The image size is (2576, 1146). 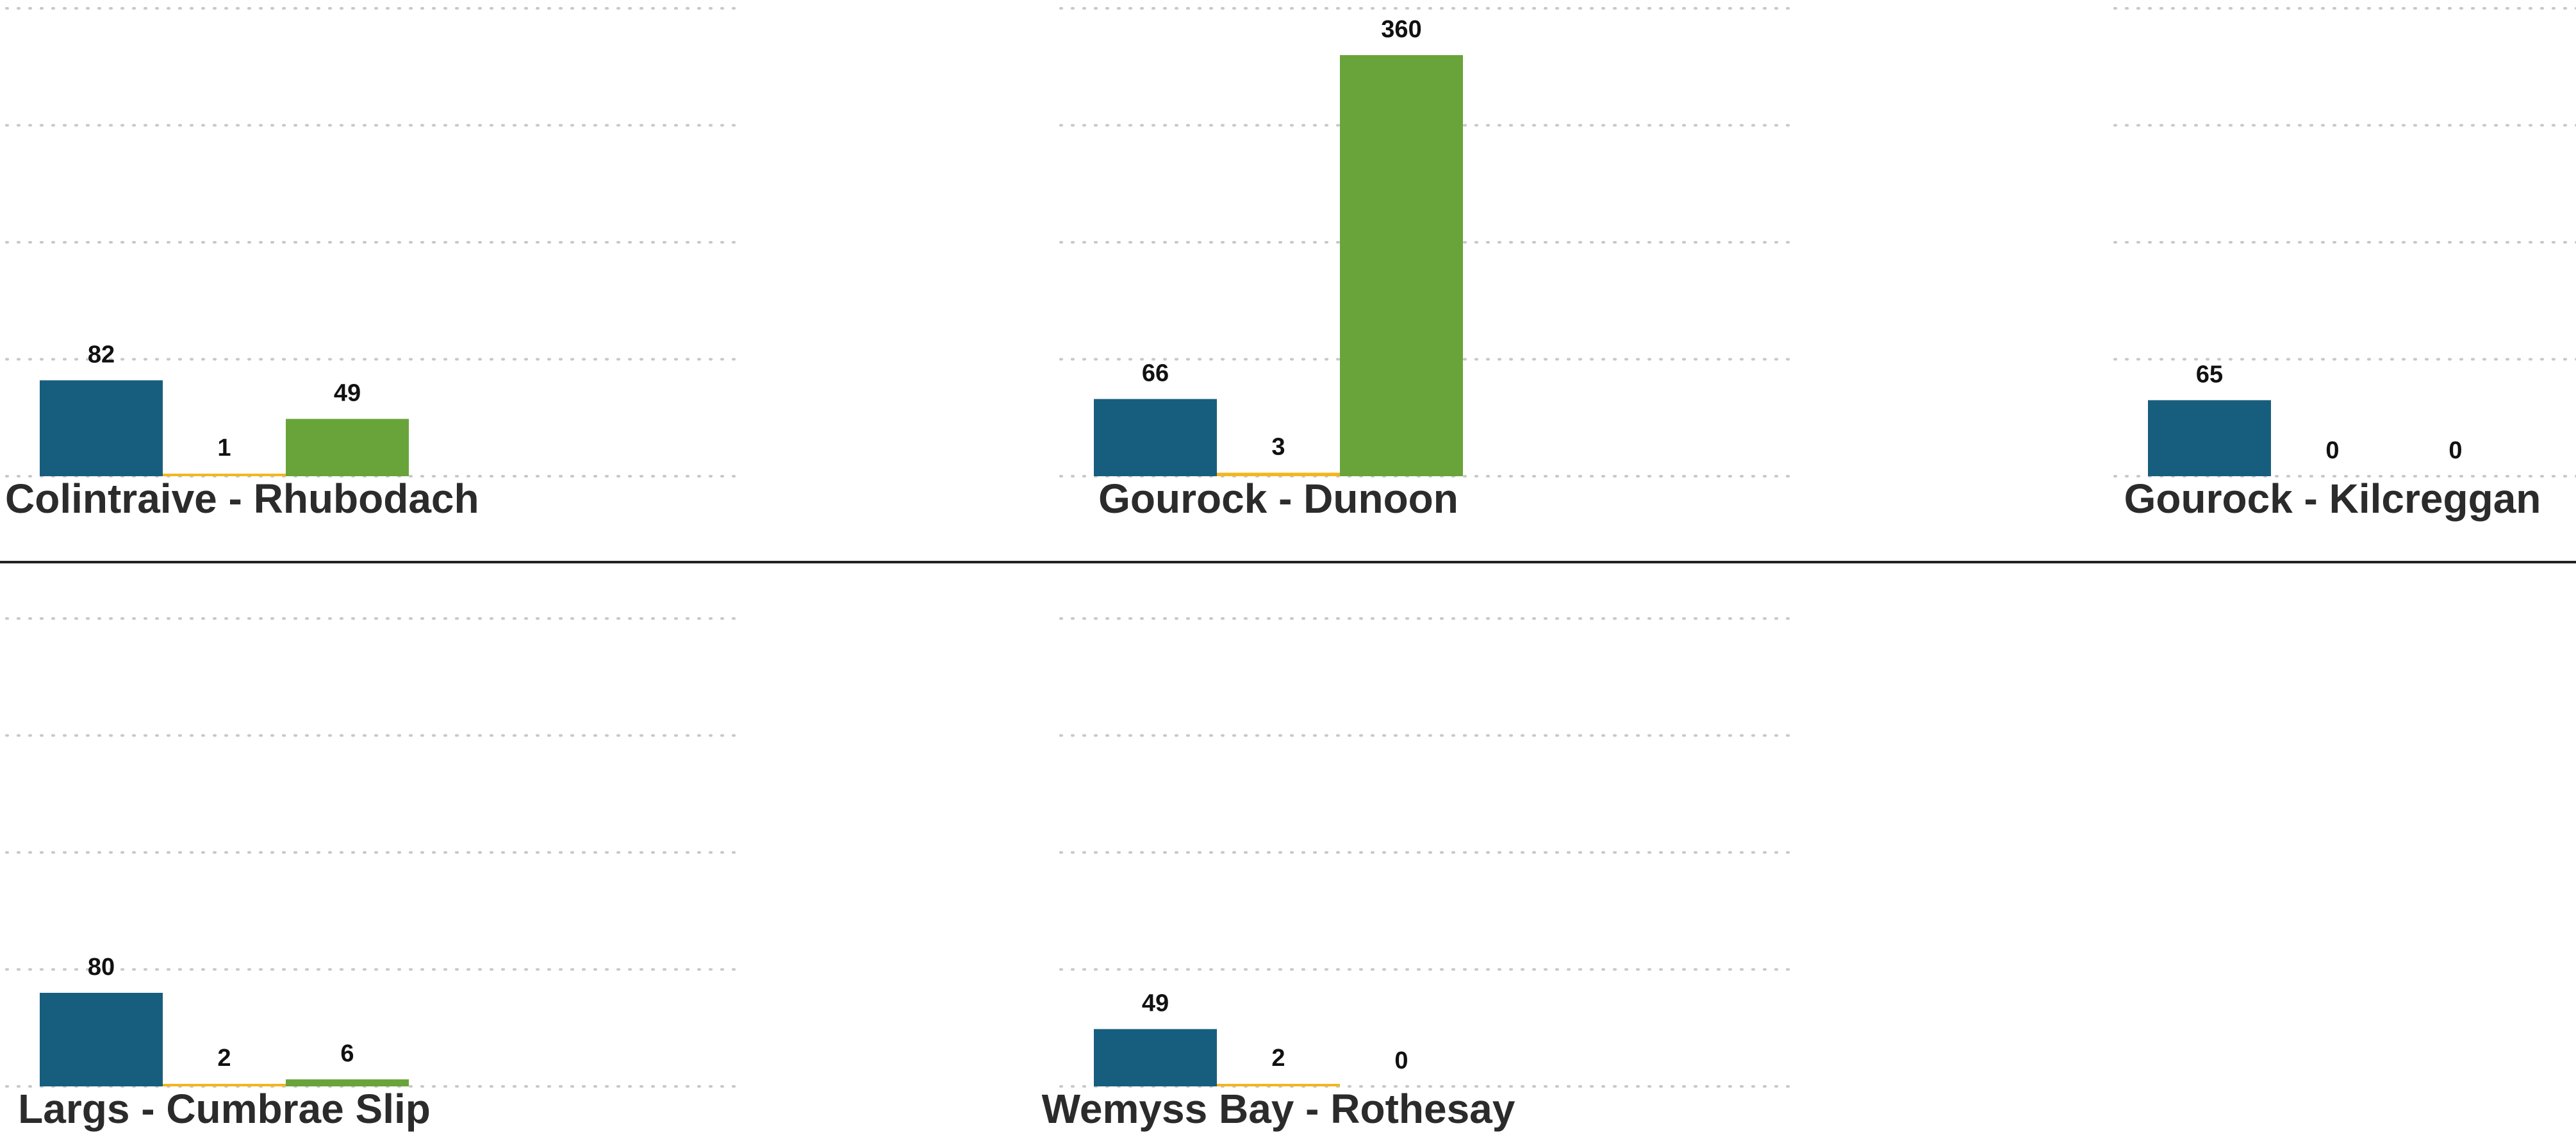 I want to click on panel: 80 2 6 Largs - Cumbrae Slip, so click(x=375, y=874).